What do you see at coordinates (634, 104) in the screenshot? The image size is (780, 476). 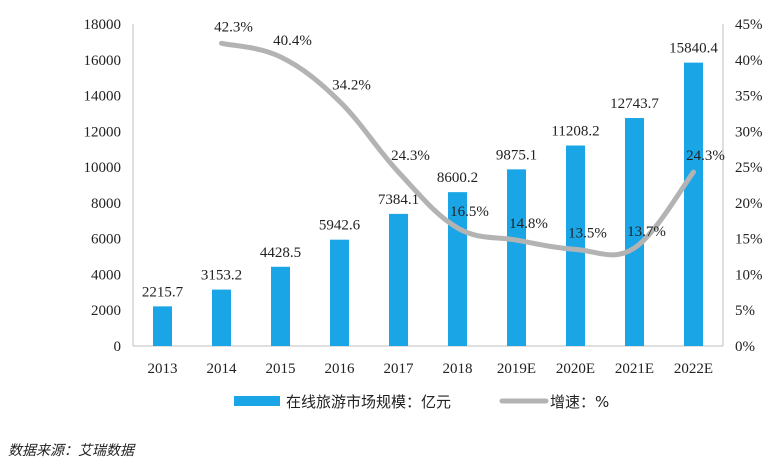 I see `bar-value-label: 12743.7` at bounding box center [634, 104].